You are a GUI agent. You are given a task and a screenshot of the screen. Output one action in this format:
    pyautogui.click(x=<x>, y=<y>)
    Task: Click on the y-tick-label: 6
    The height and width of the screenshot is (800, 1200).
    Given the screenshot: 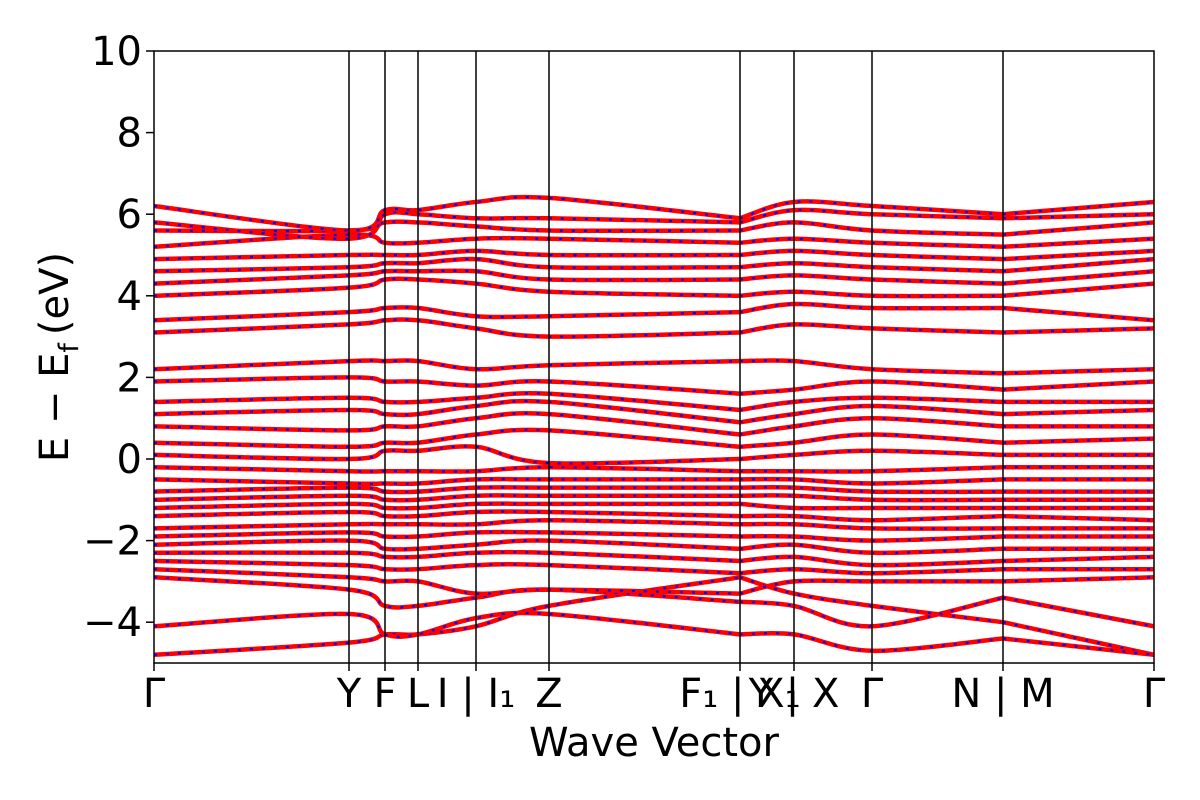 What is the action you would take?
    pyautogui.click(x=129, y=215)
    